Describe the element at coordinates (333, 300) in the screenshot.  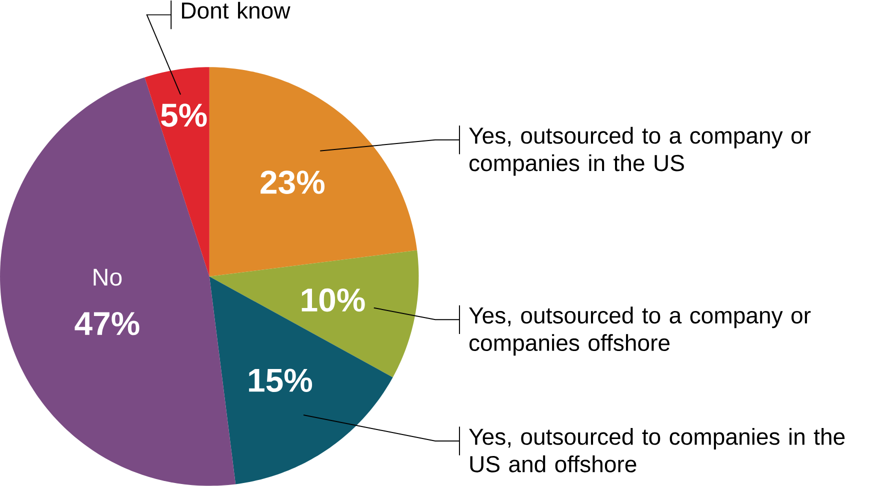
I see `data-label: 10%` at that location.